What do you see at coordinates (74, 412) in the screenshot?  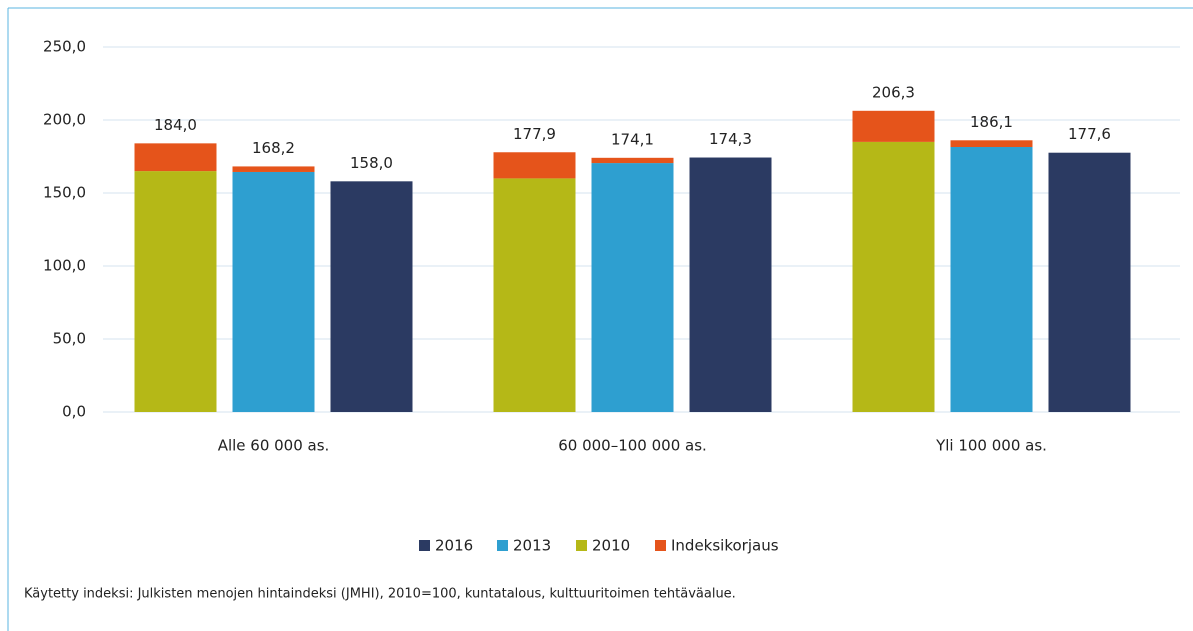 I see `y-tick-label: 0,0` at bounding box center [74, 412].